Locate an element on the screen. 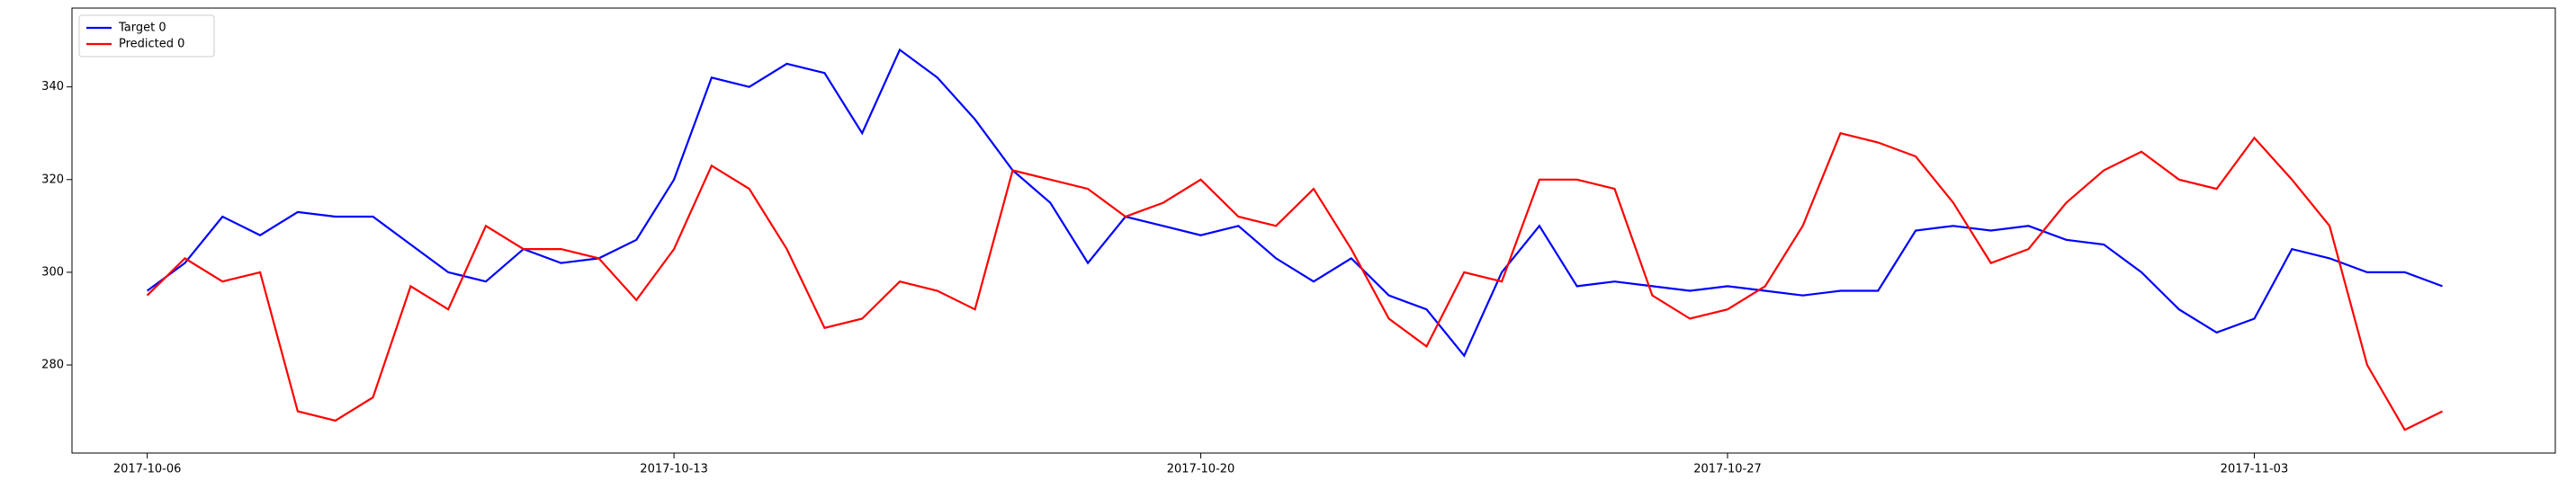 This screenshot has height=480, width=2576. y-tick-label: 300 is located at coordinates (53, 272).